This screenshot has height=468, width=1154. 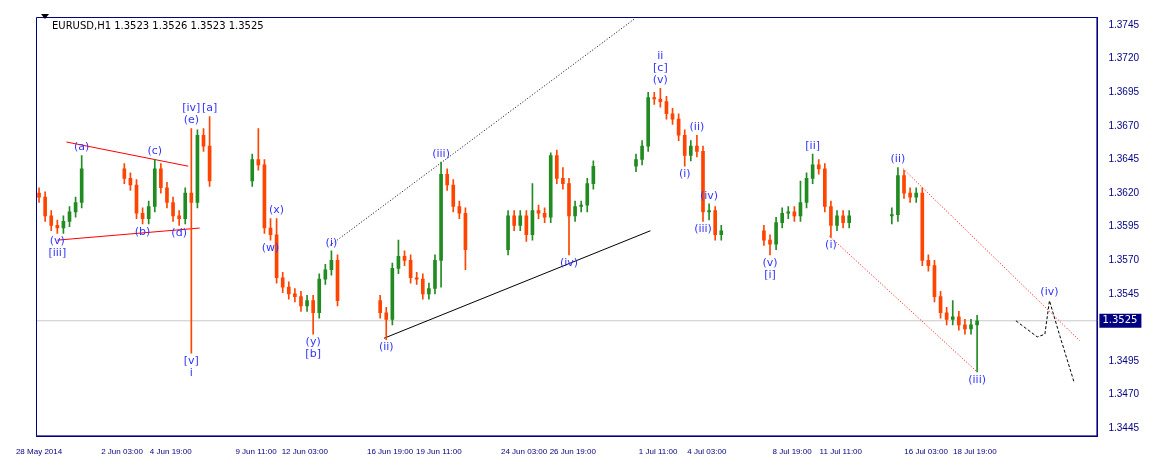 I want to click on annotation: (c), so click(x=155, y=151).